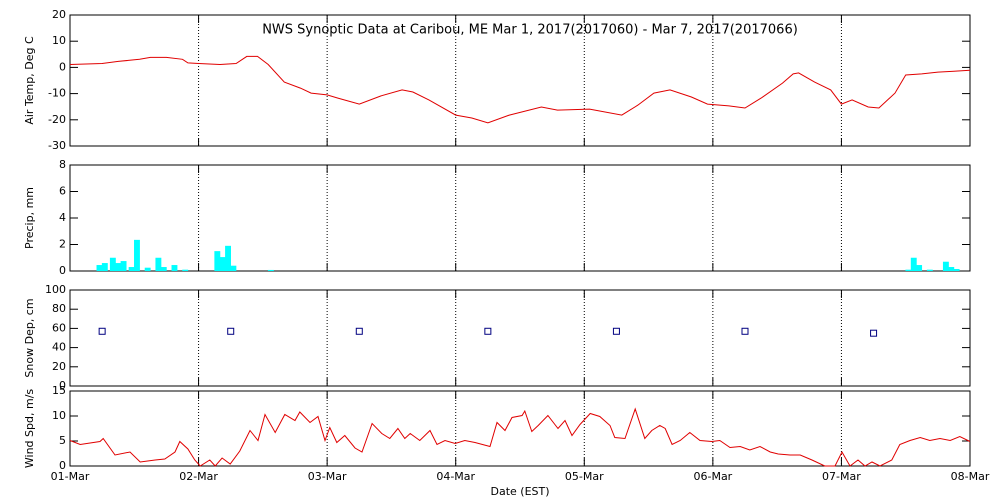 Image resolution: width=1000 pixels, height=500 pixels. I want to click on x-tick-label: 02-Mar, so click(198, 476).